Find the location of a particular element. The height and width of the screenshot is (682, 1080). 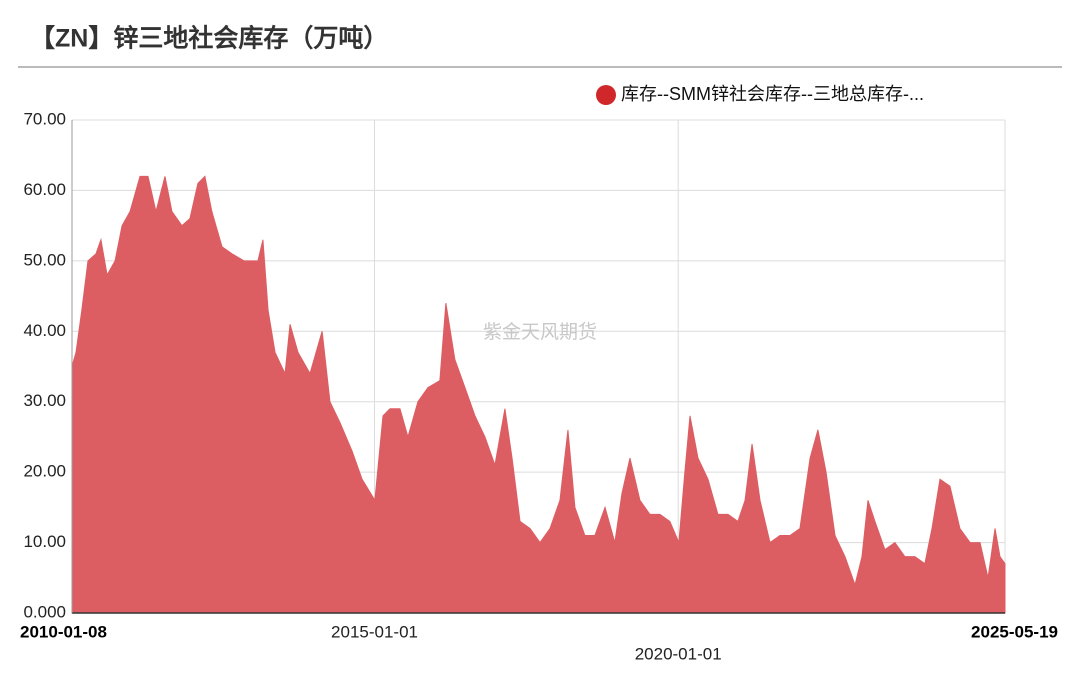

y-tick-label: 70.00 is located at coordinates (44, 118).